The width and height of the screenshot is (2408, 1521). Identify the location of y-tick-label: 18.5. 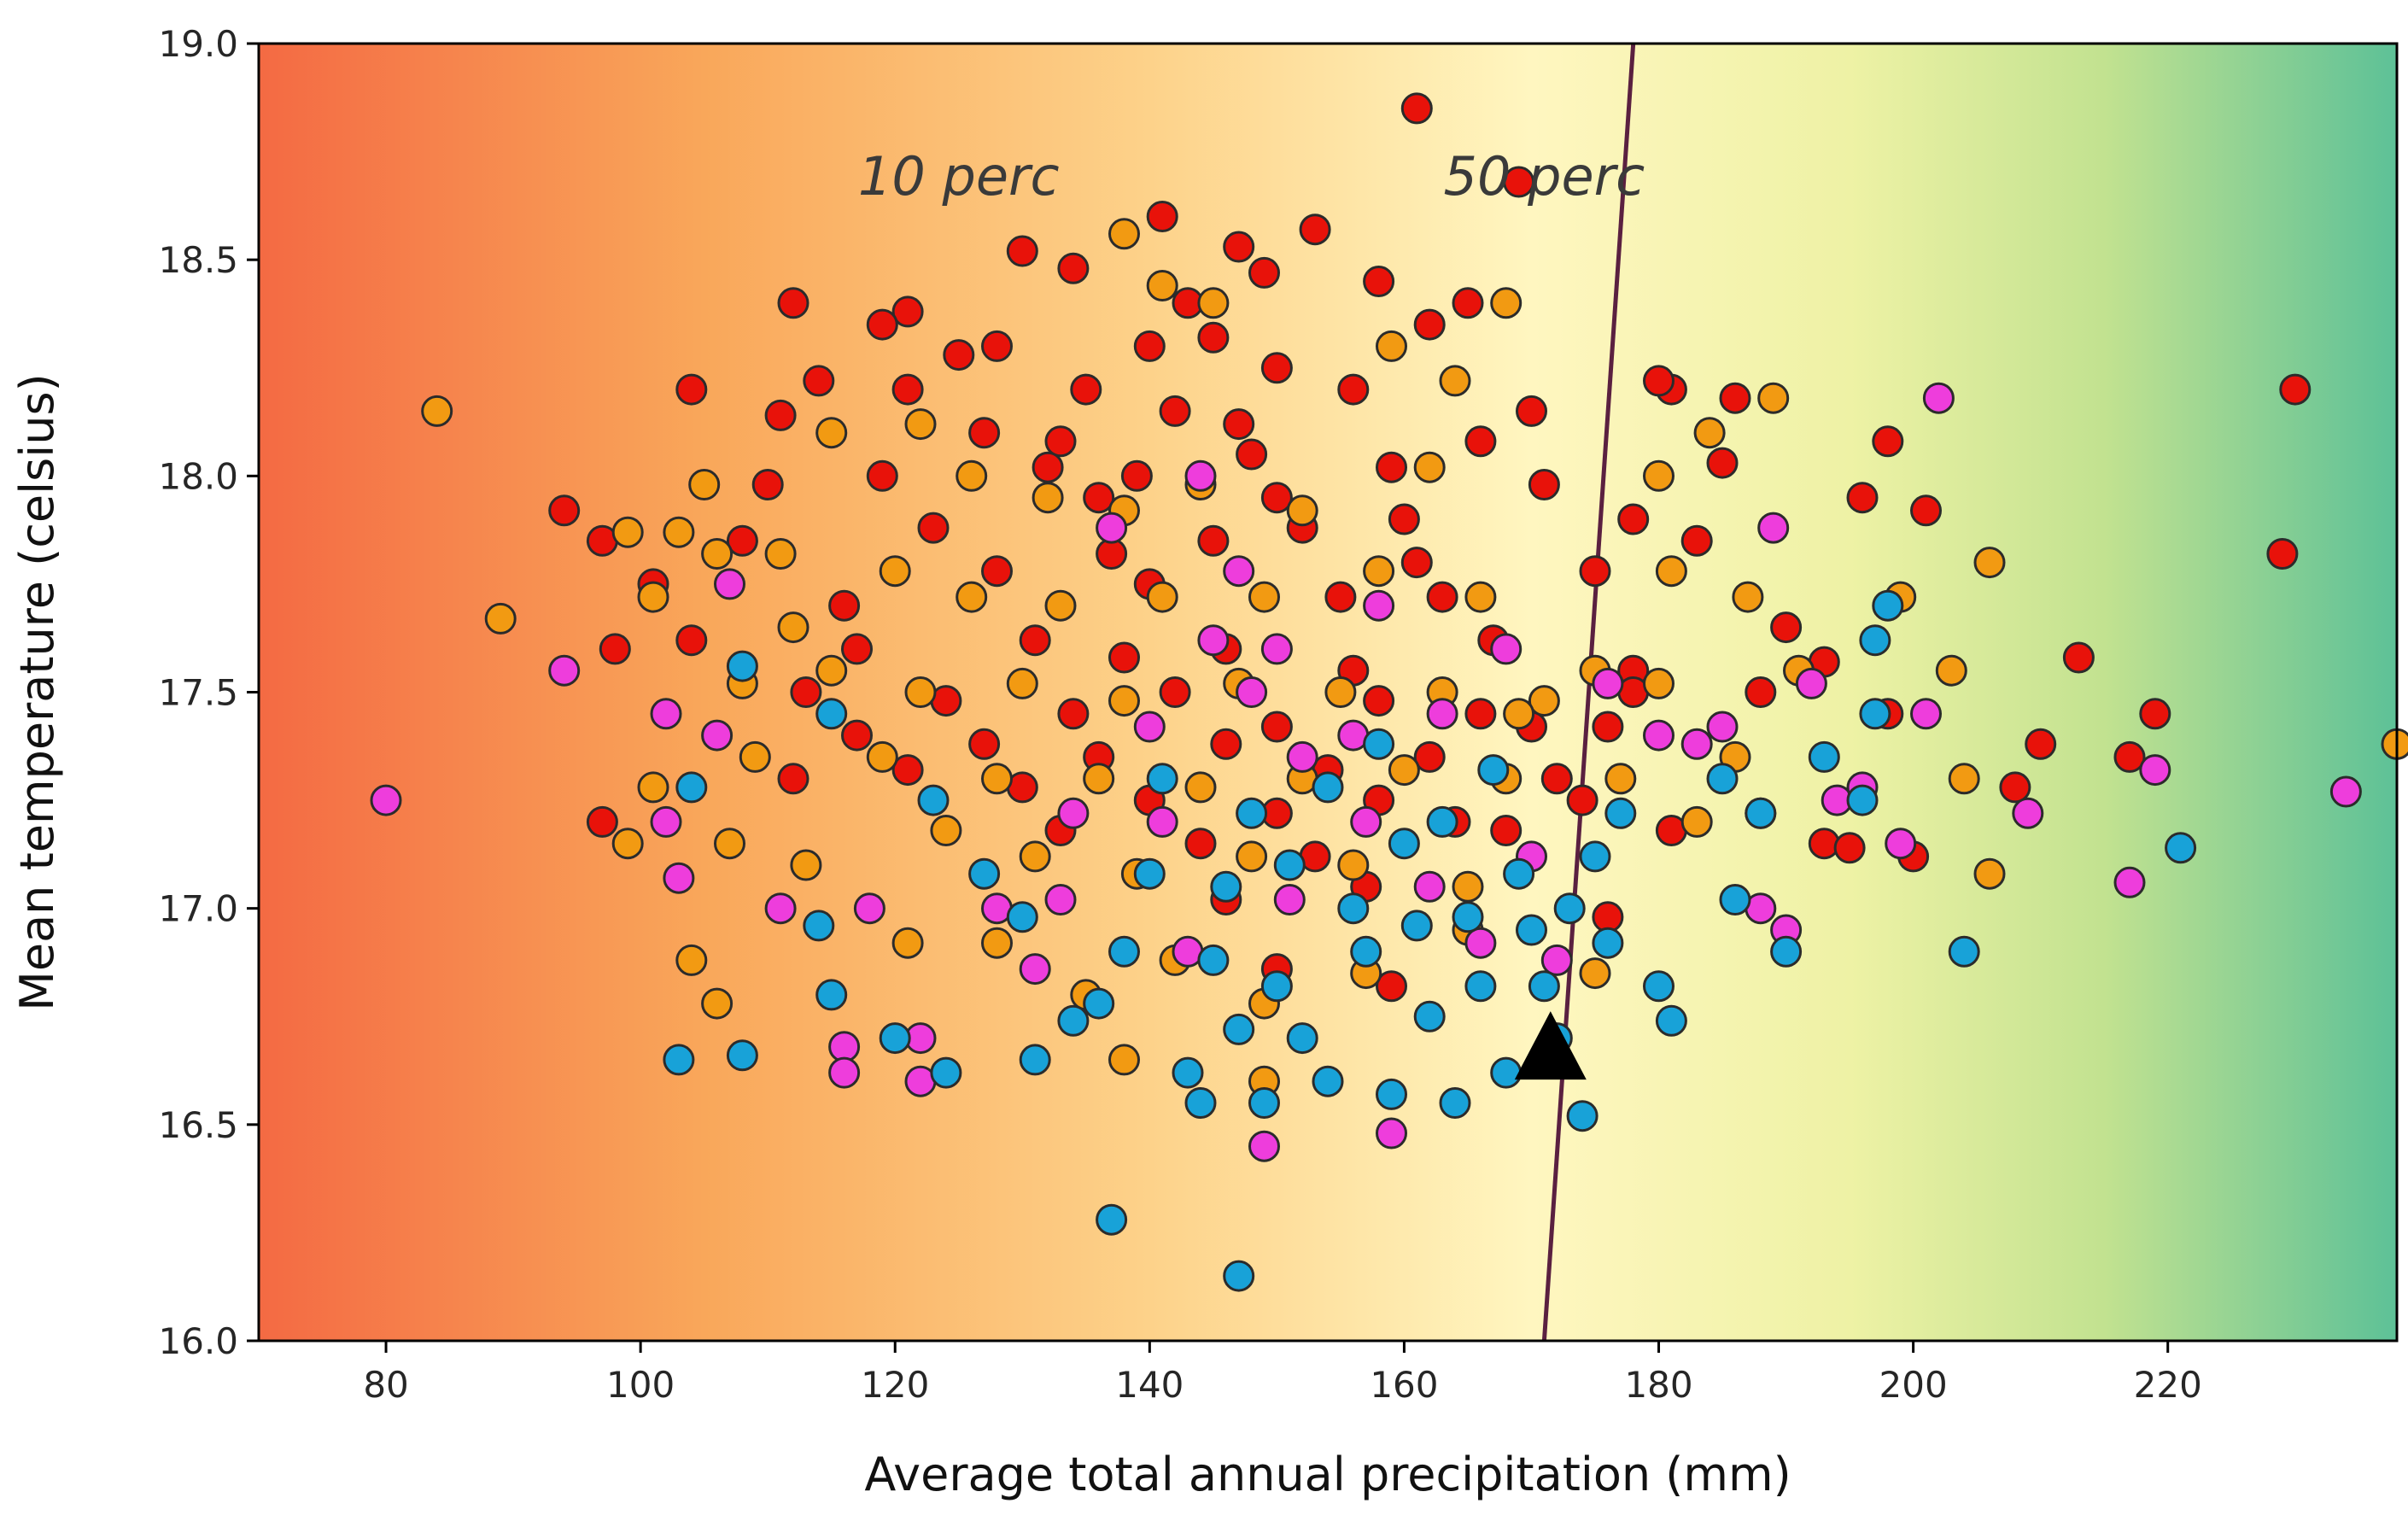
(198, 260).